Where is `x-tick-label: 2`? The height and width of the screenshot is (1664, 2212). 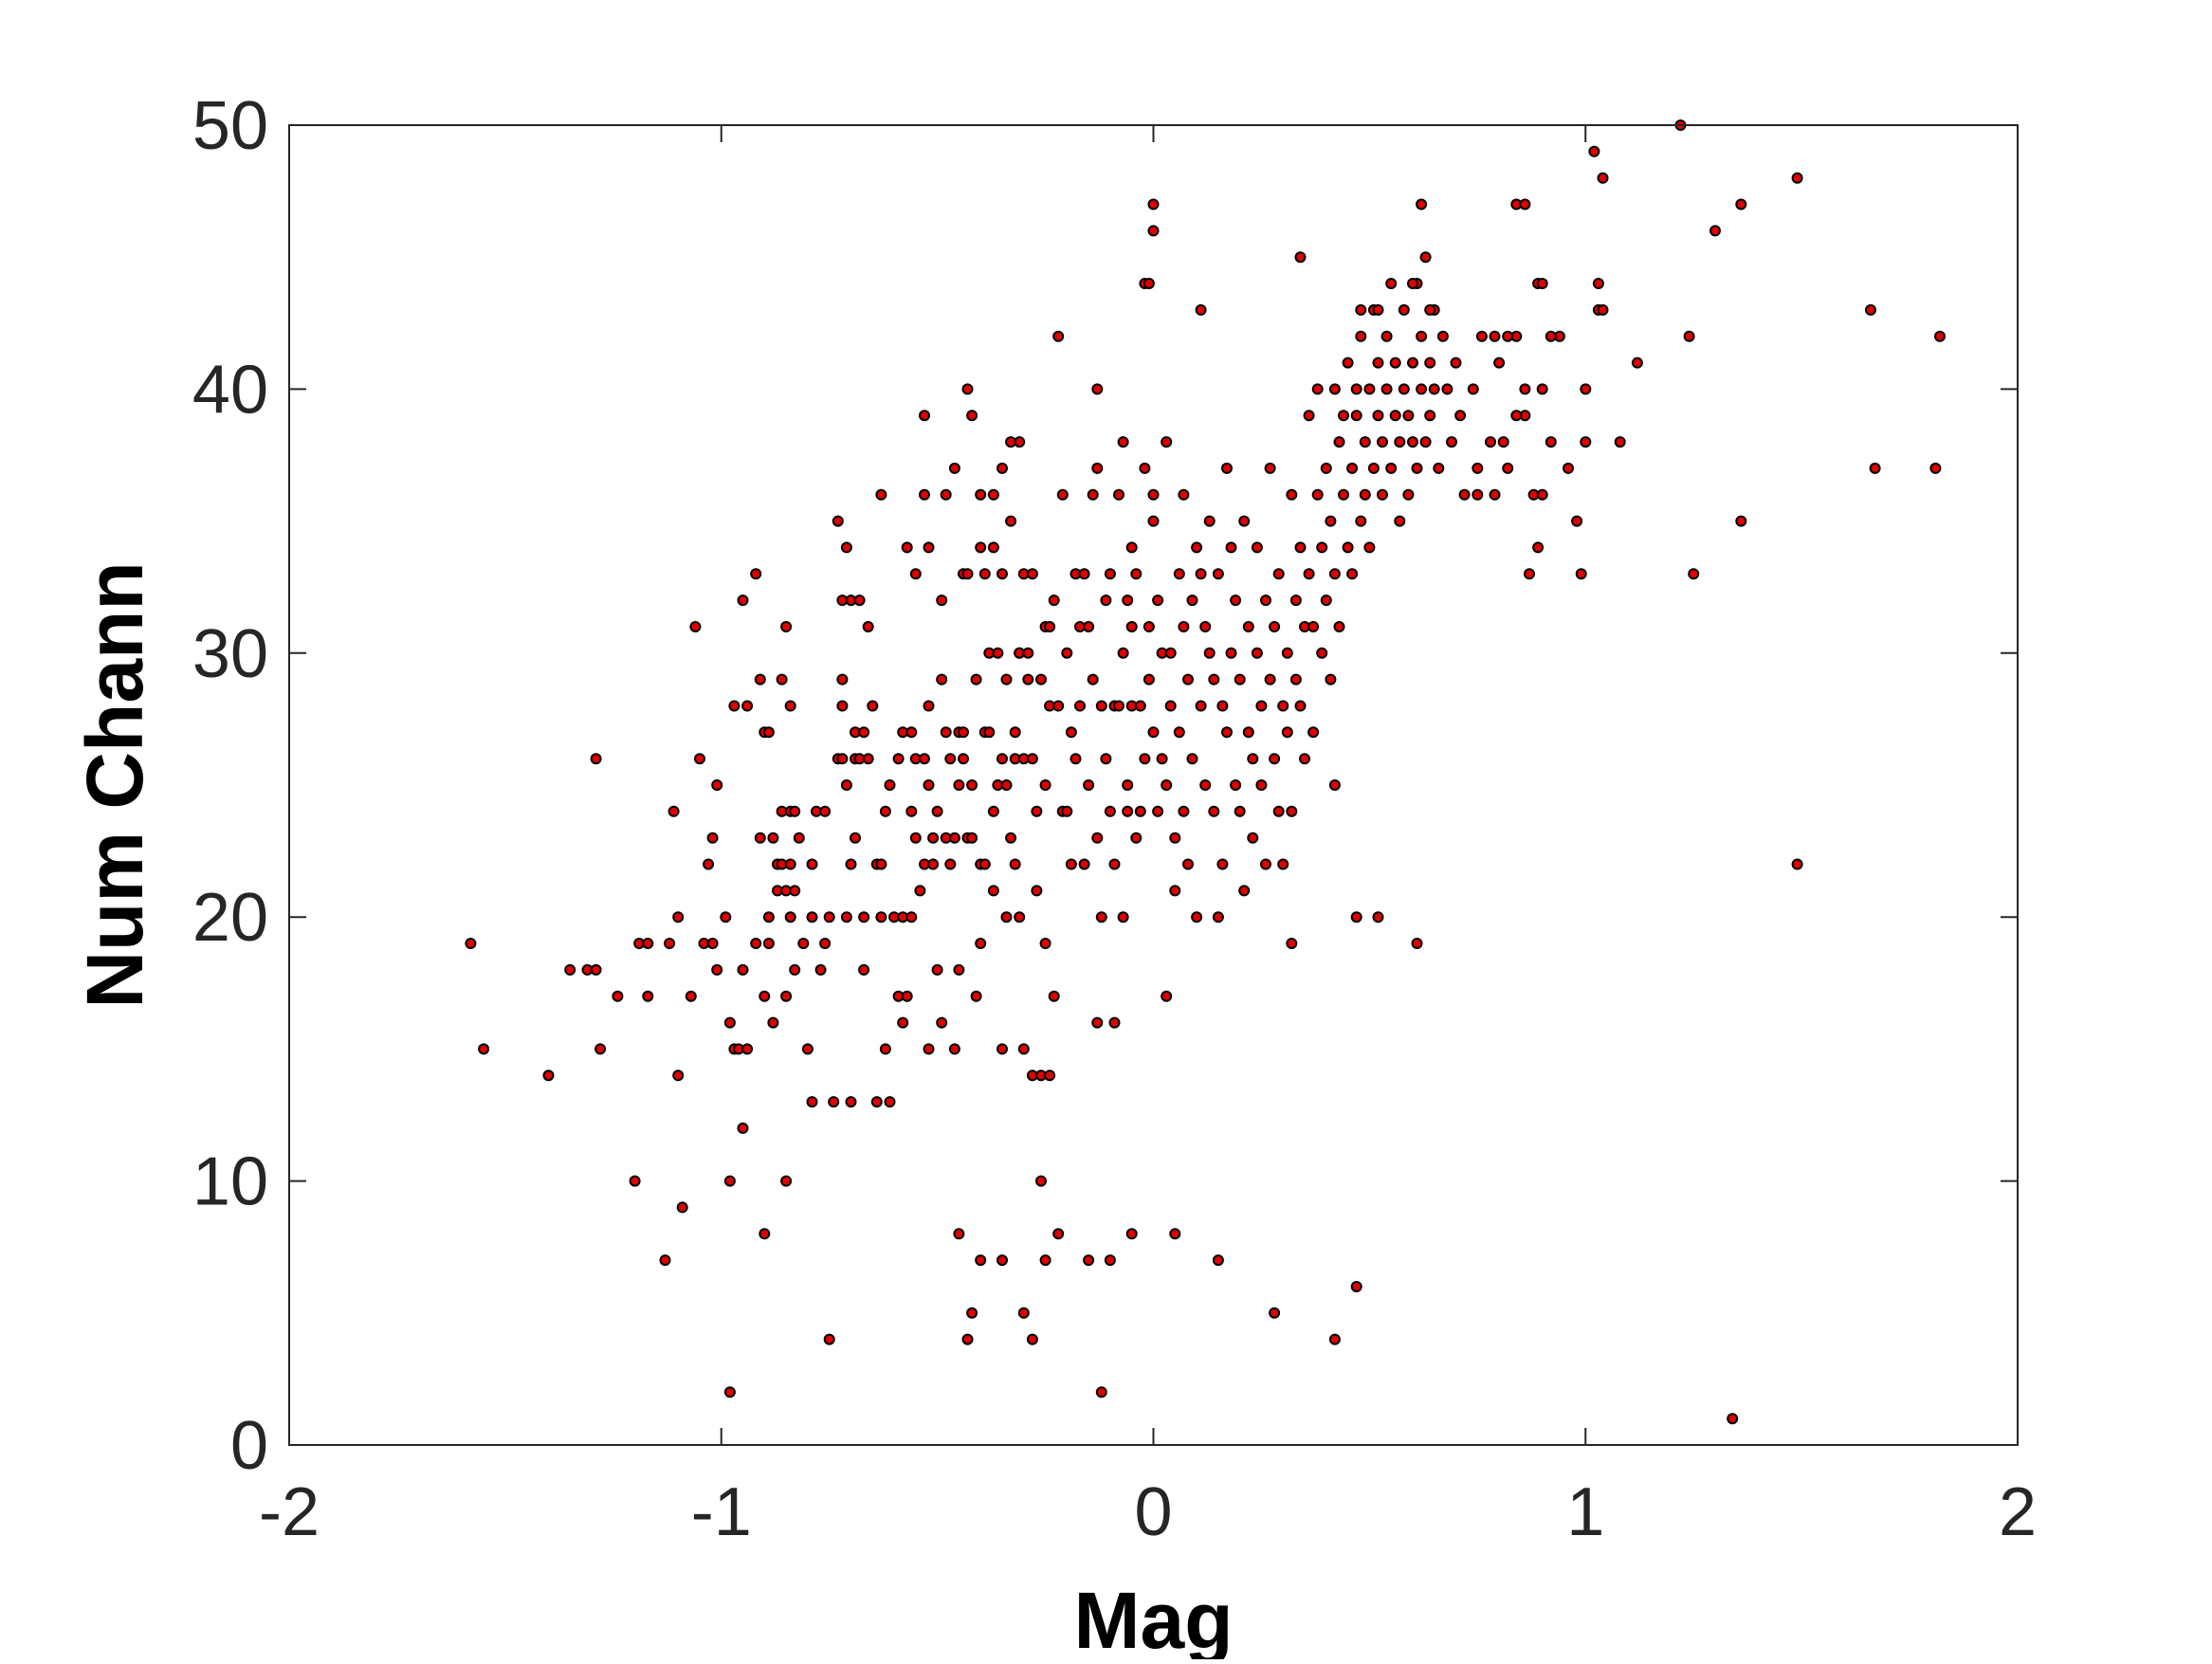
x-tick-label: 2 is located at coordinates (2018, 1512).